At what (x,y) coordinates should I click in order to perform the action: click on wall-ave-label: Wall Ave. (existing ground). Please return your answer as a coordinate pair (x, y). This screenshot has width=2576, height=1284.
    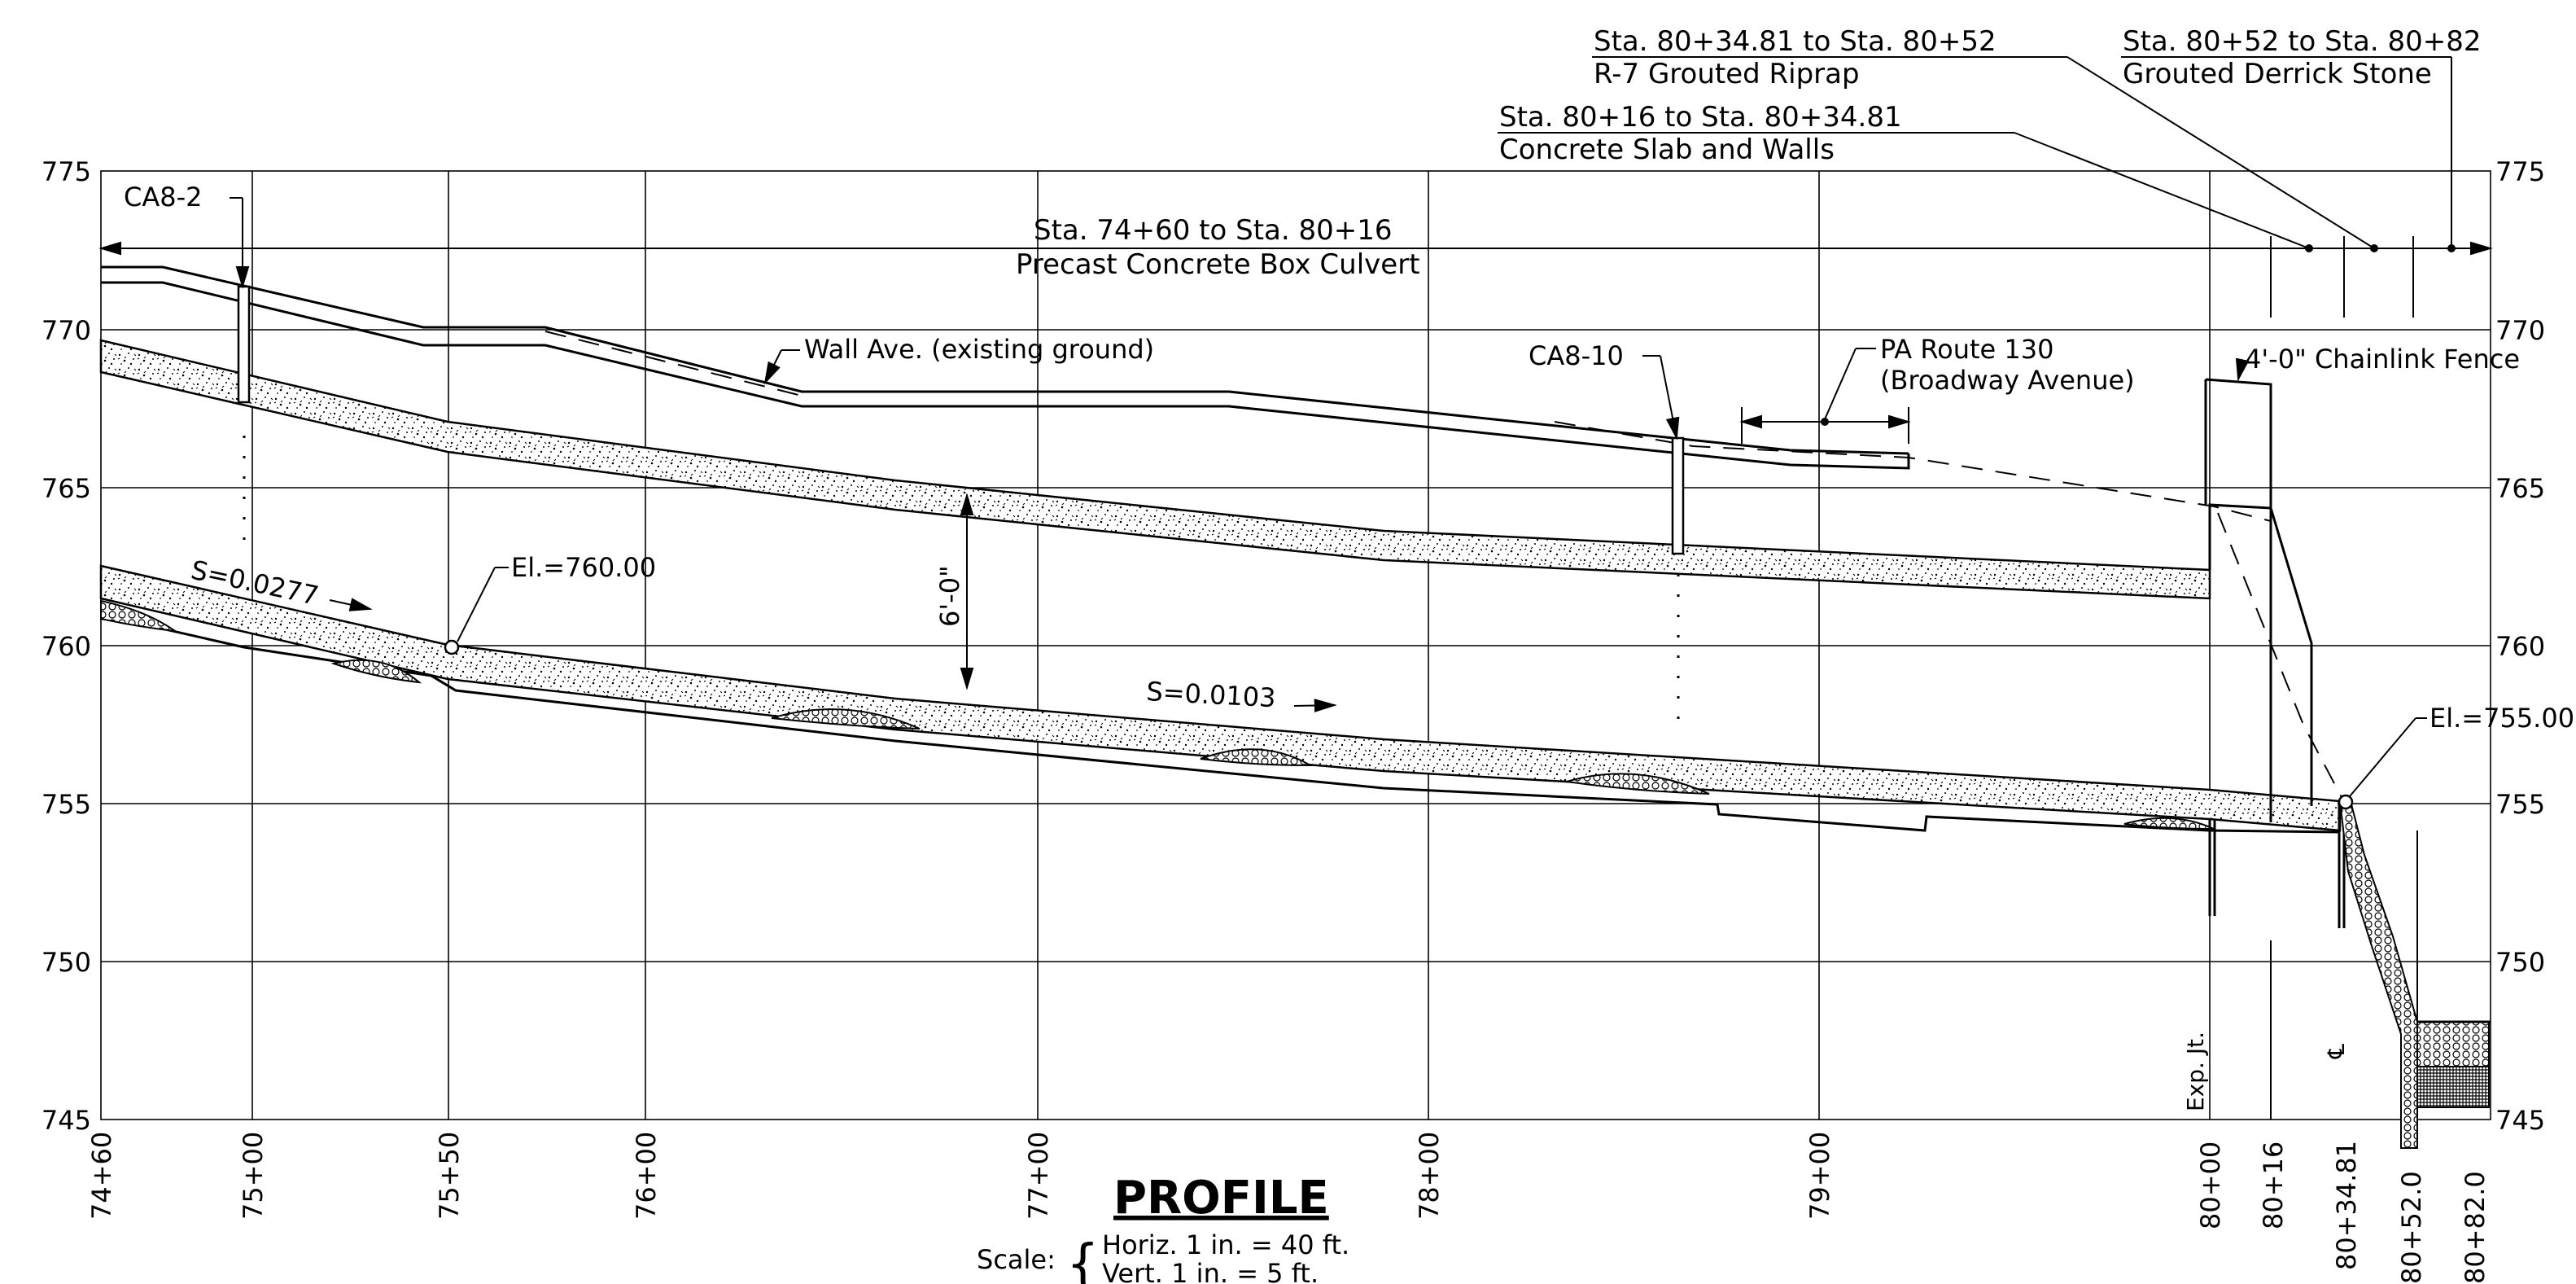
    Looking at the image, I should click on (979, 350).